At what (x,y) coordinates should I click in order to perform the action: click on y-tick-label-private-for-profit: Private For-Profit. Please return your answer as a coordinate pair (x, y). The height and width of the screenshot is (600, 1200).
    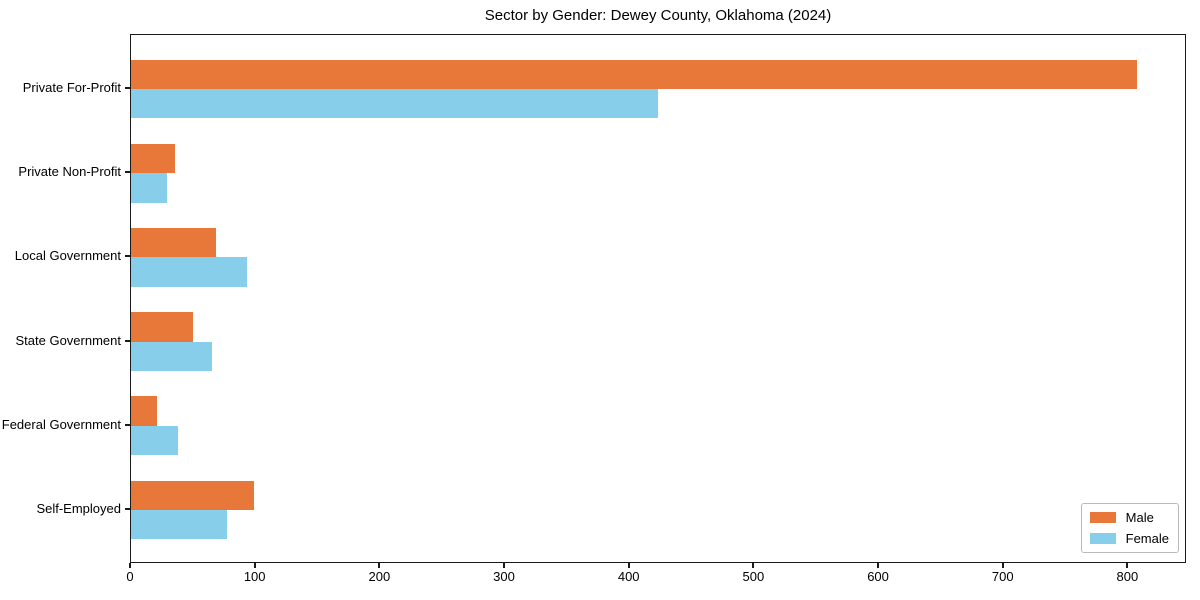
    Looking at the image, I should click on (71, 88).